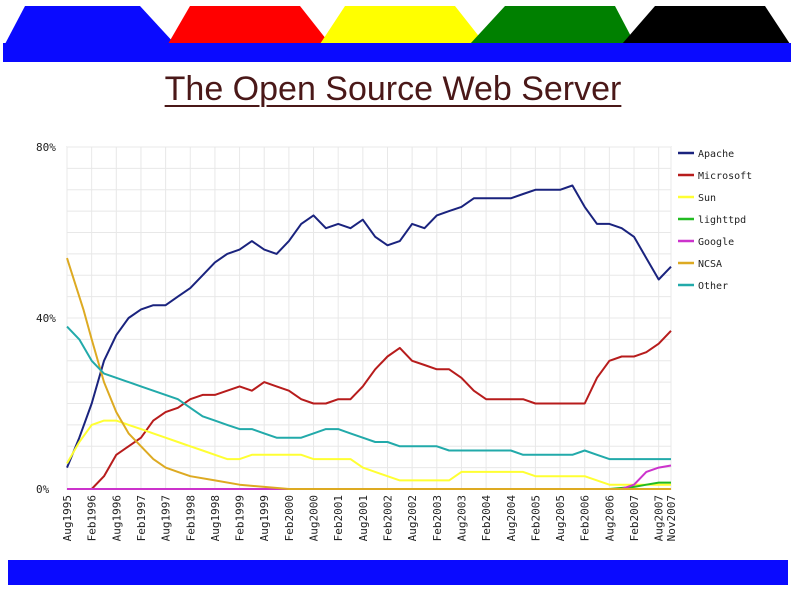 This screenshot has height=600, width=800. What do you see at coordinates (363, 518) in the screenshot?
I see `x-tick-label: Aug2001` at bounding box center [363, 518].